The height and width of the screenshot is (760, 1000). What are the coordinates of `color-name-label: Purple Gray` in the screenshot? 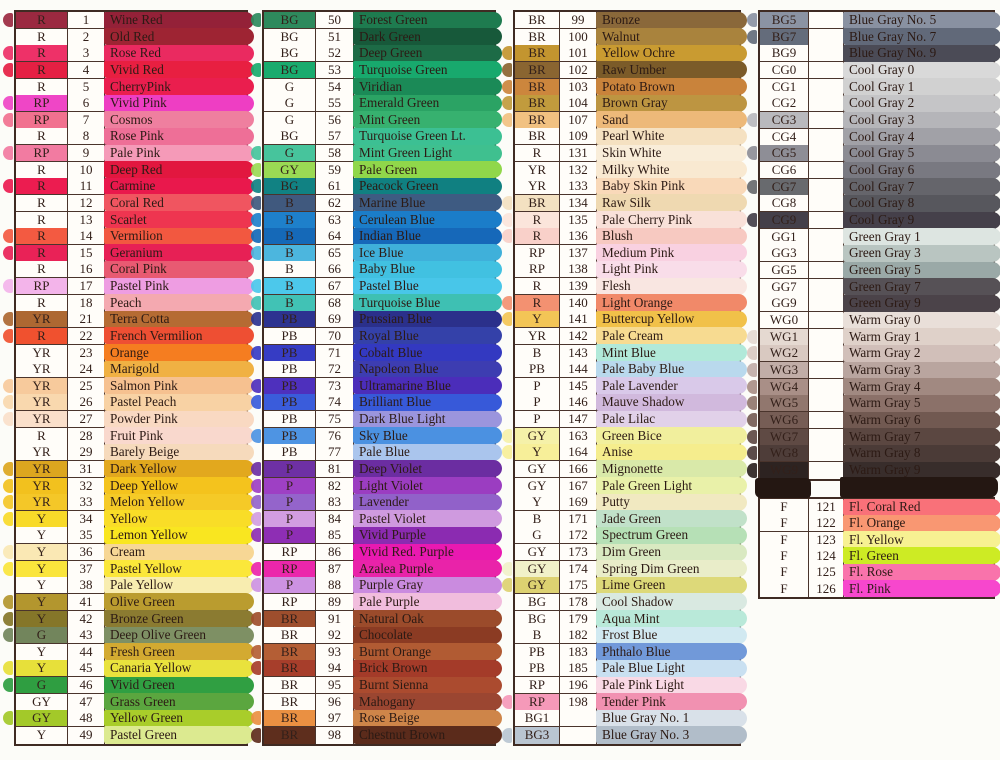 It's located at (391, 585).